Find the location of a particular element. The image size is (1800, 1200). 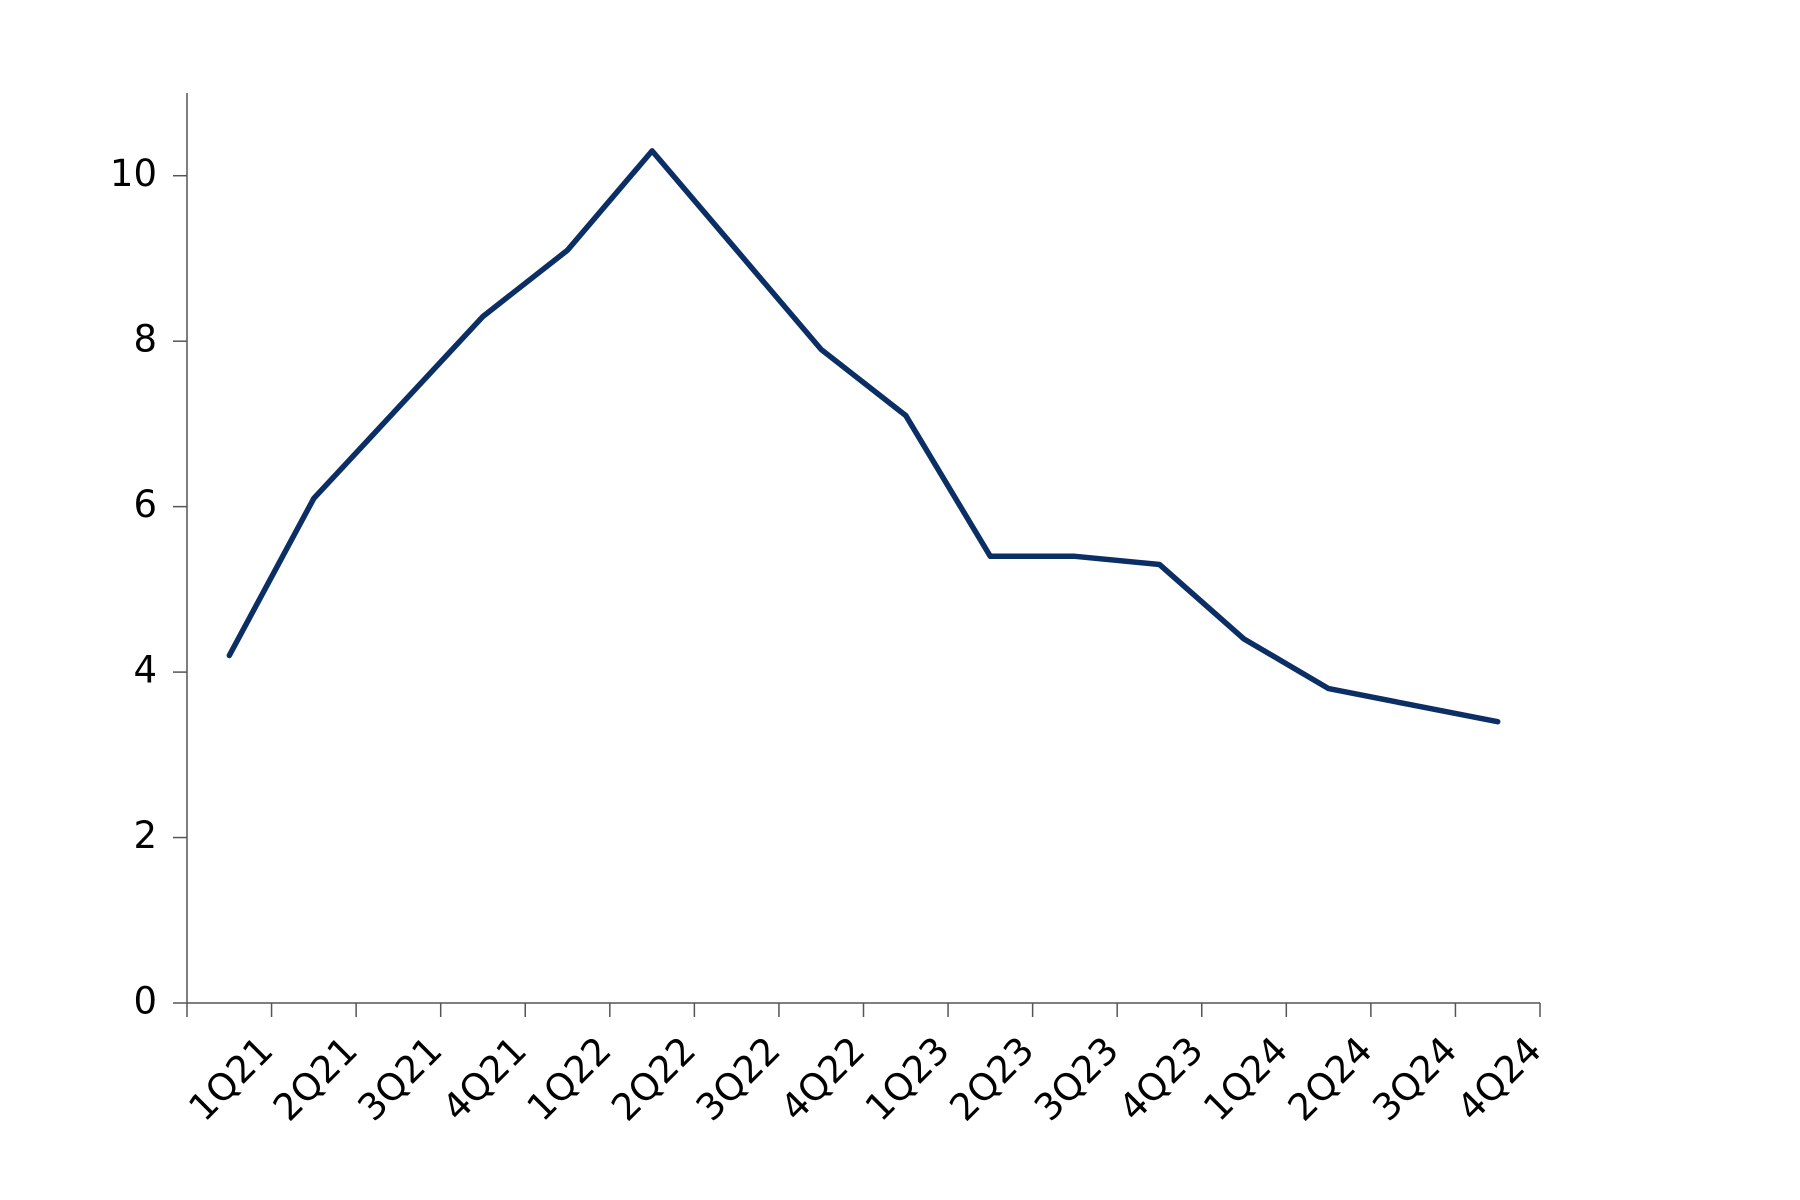

x-tick-label: 2Q23 is located at coordinates (991, 1078).